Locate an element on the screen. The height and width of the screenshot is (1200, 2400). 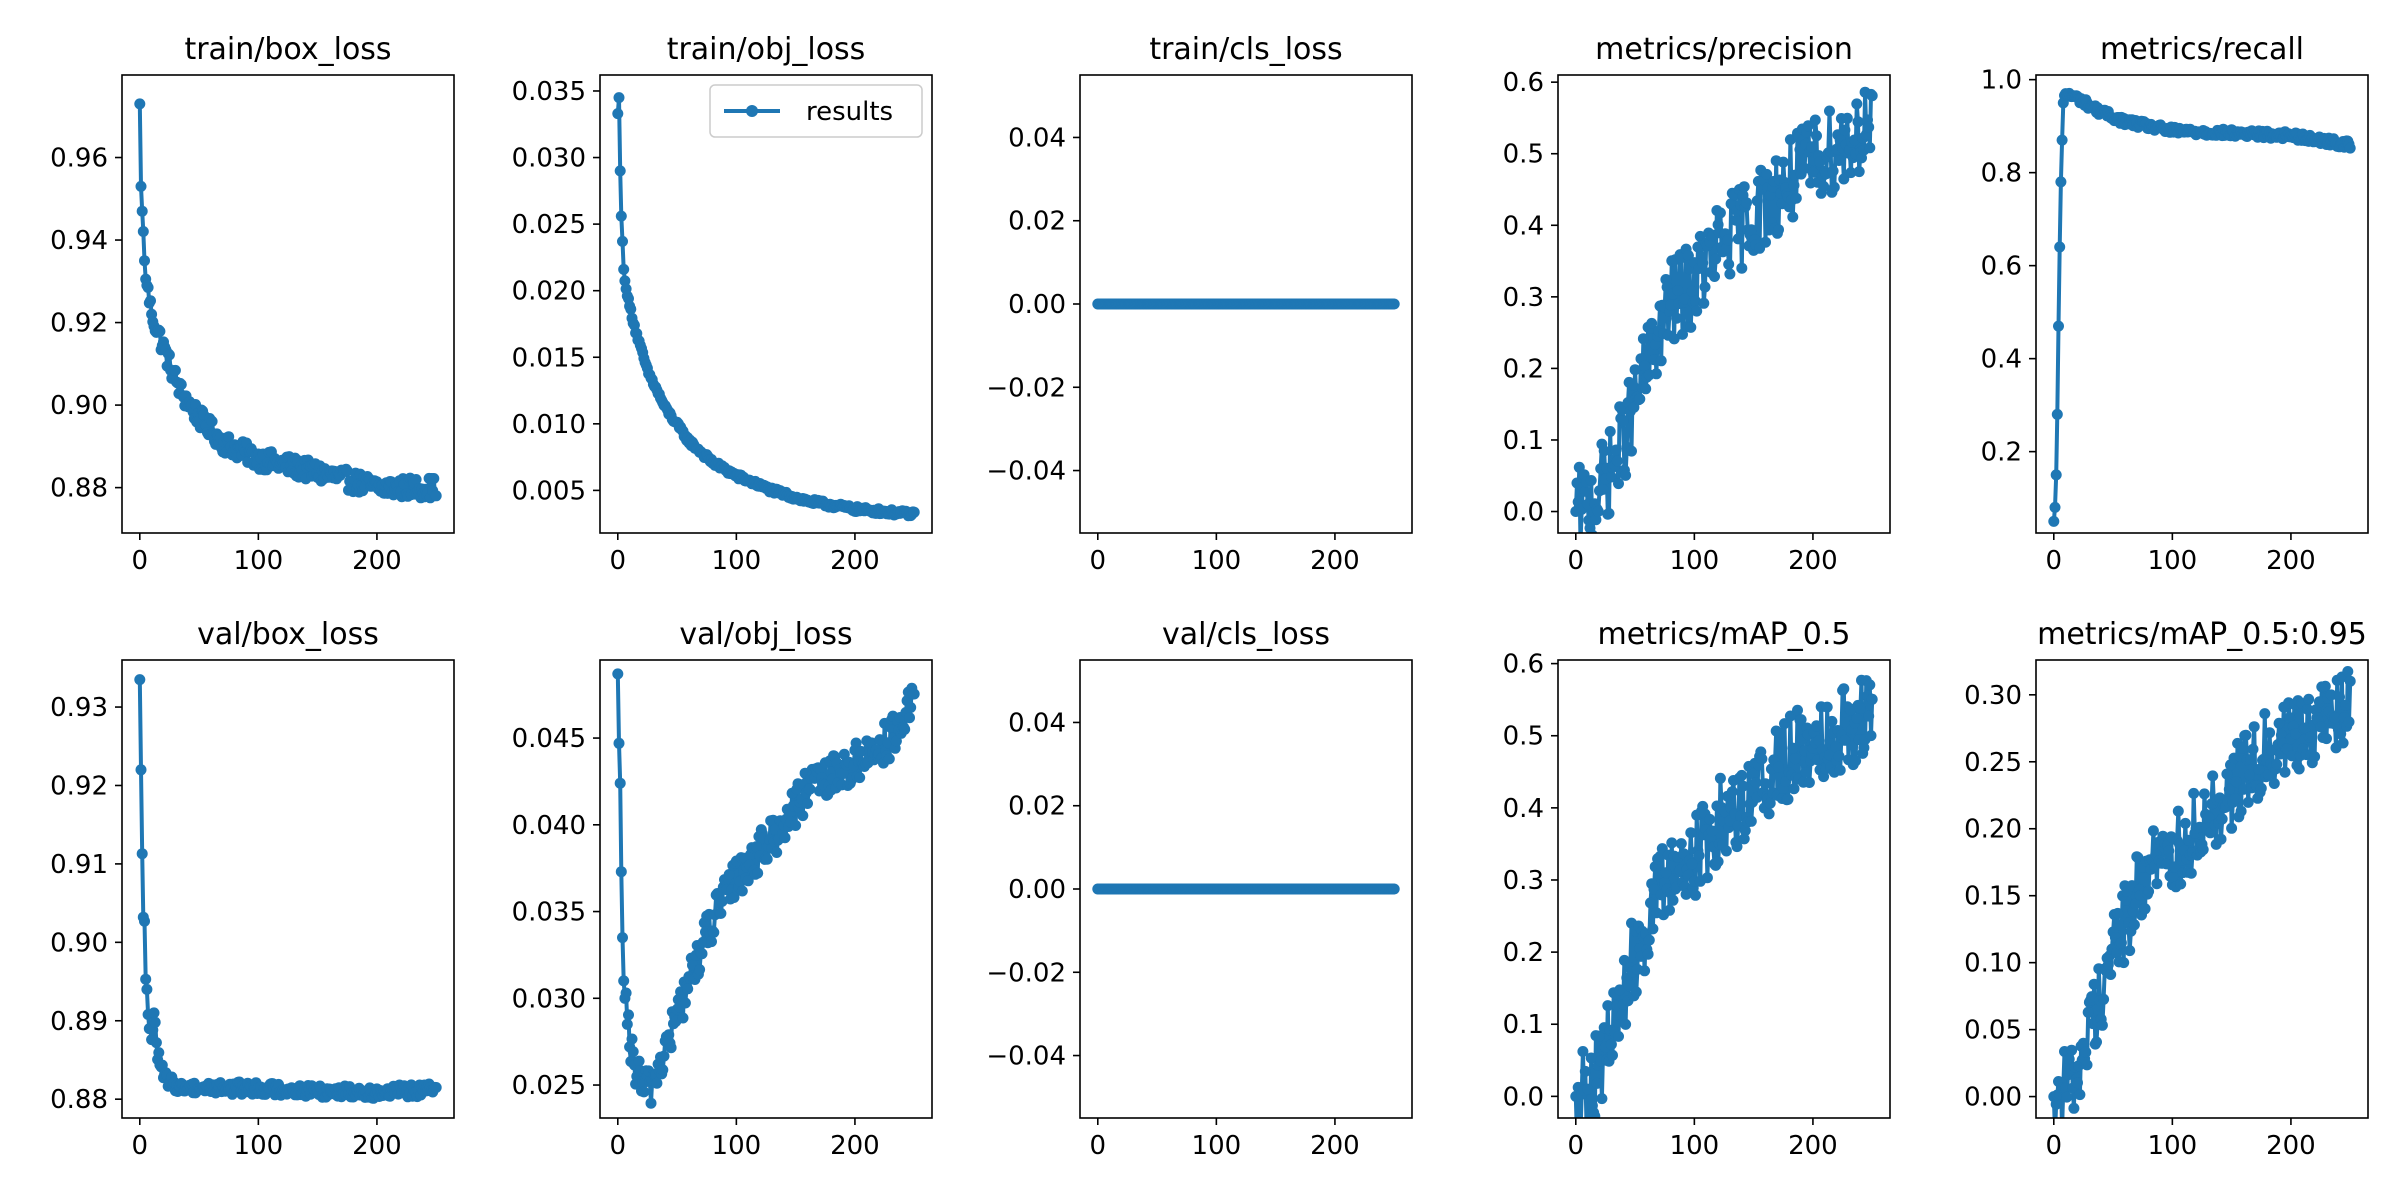
y-tick-label: 0.1 is located at coordinates (1523, 1025).